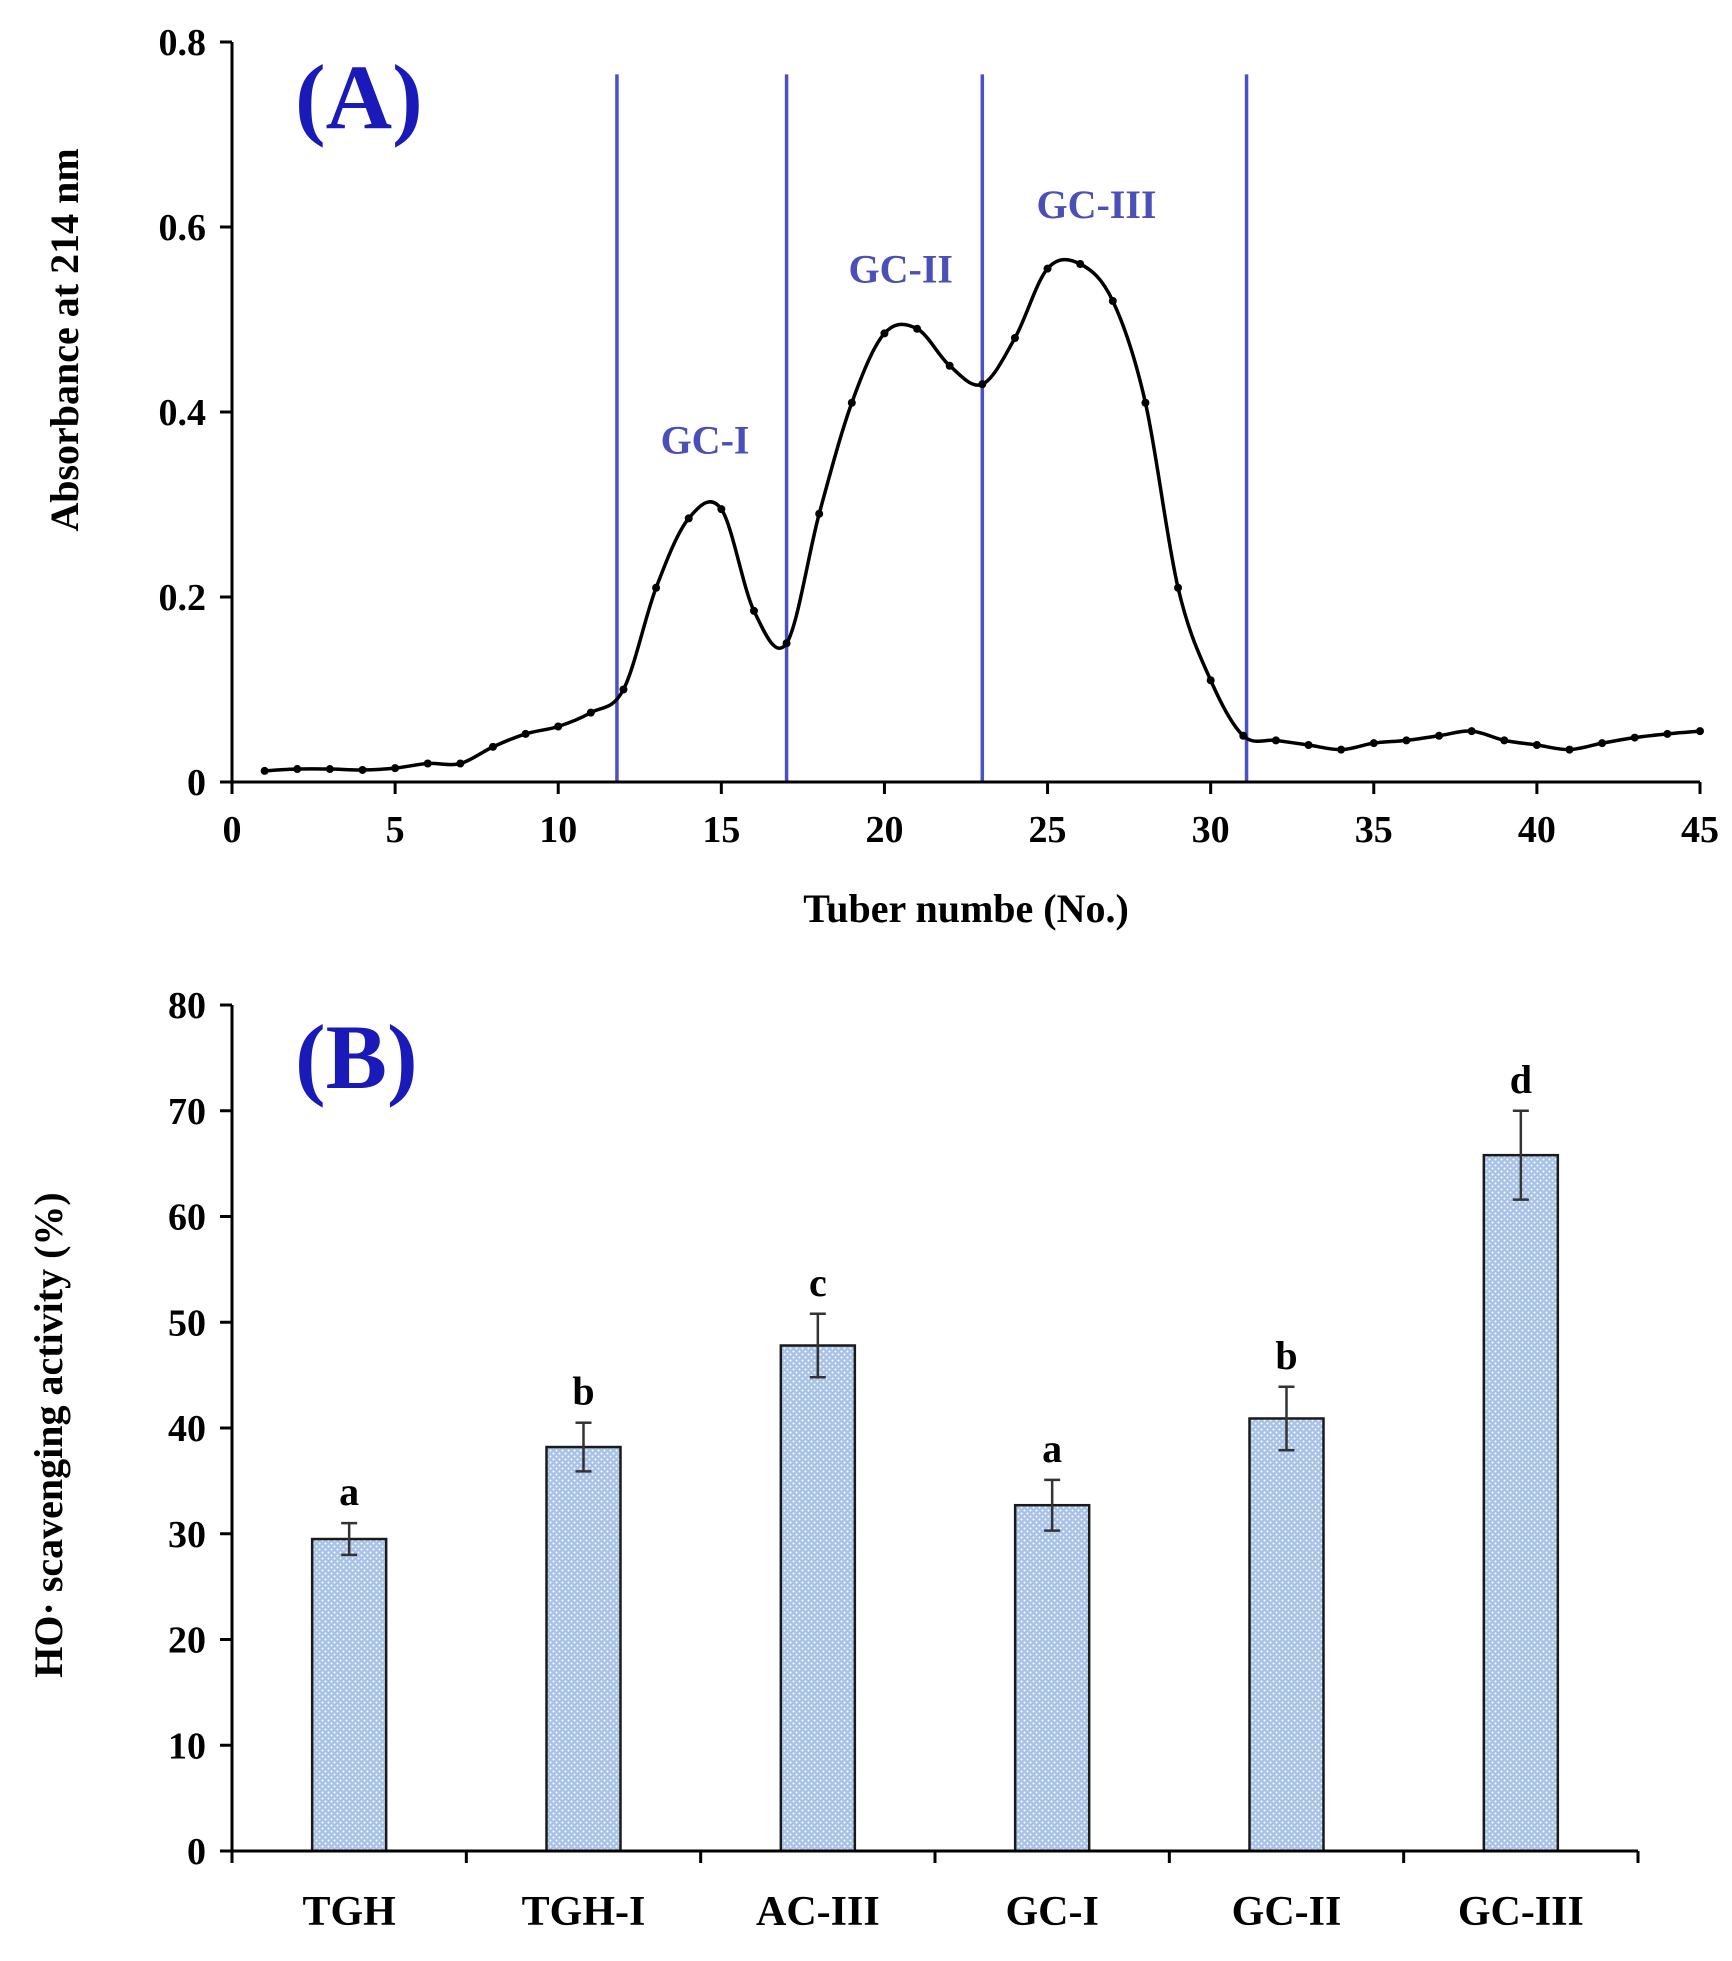 The width and height of the screenshot is (1732, 1961). I want to click on panel-a-y-tick-label-0: 0, so click(196, 783).